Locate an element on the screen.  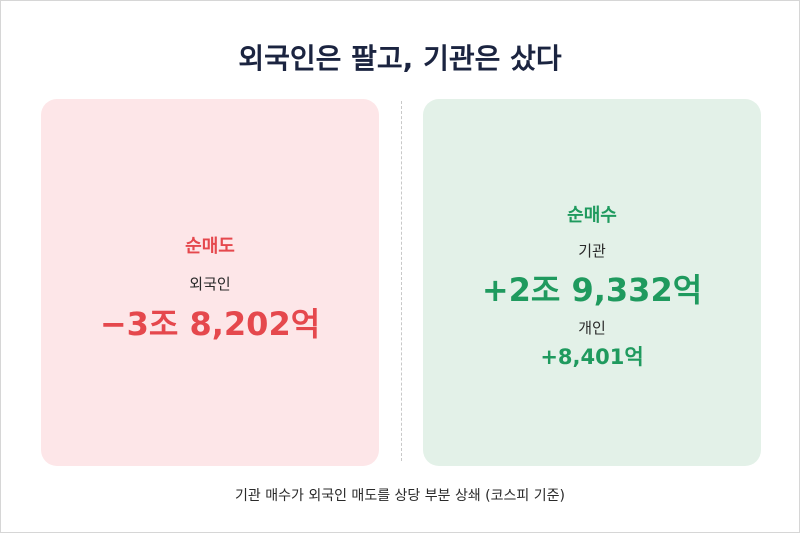
item-label: 외국인 is located at coordinates (210, 284).